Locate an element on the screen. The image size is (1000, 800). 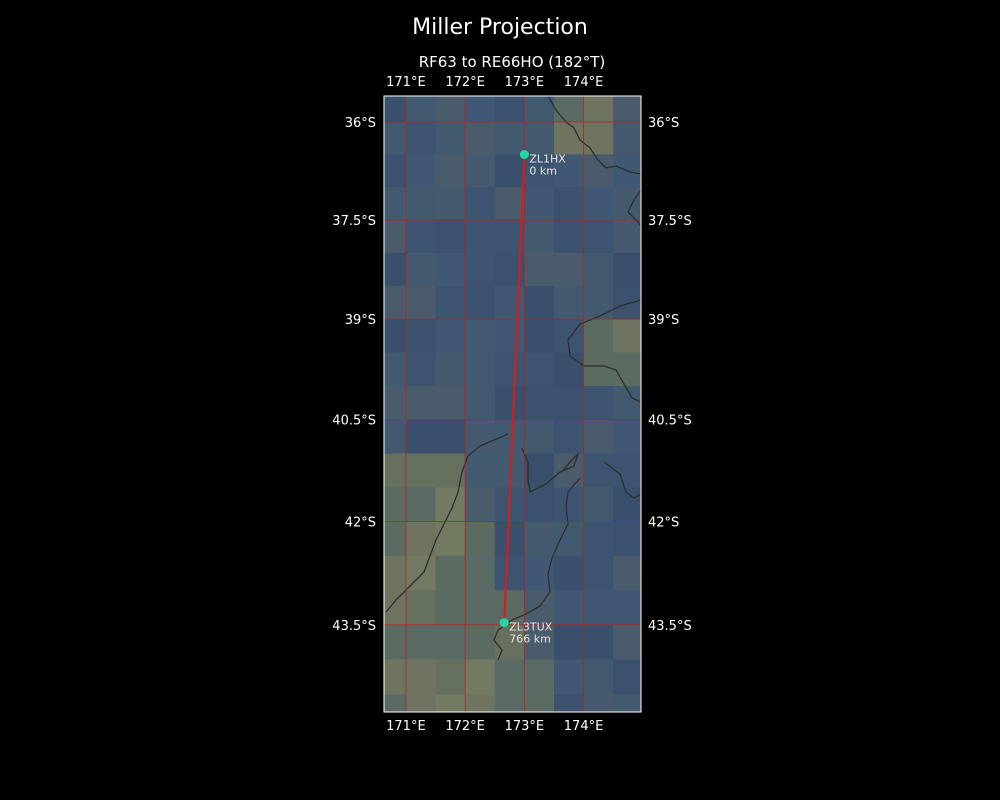
station-distance: 0 km is located at coordinates (543, 170).